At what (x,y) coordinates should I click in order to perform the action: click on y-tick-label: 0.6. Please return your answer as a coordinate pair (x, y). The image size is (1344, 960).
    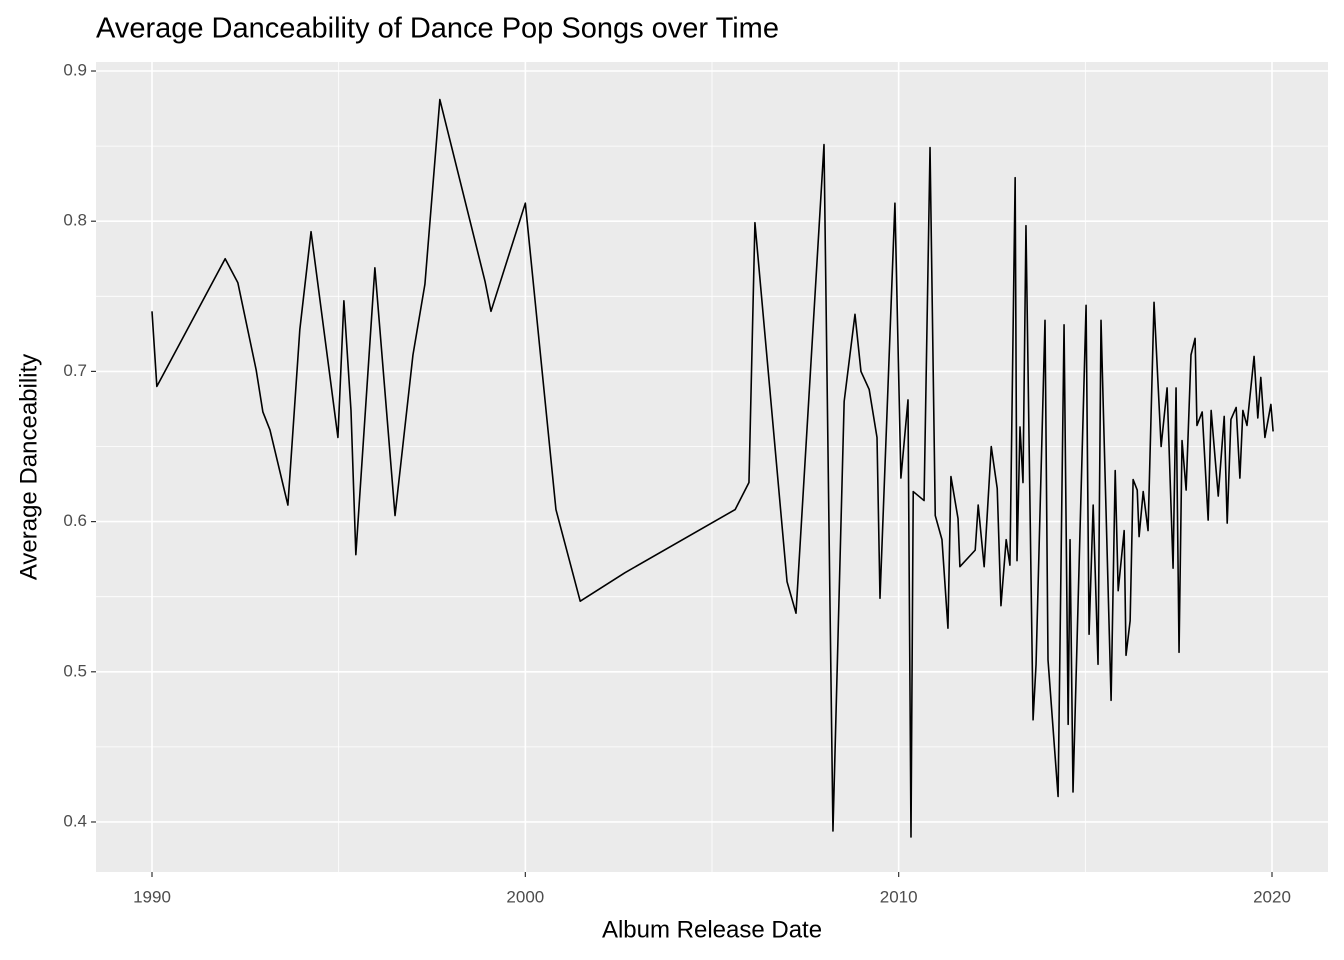
    Looking at the image, I should click on (75, 520).